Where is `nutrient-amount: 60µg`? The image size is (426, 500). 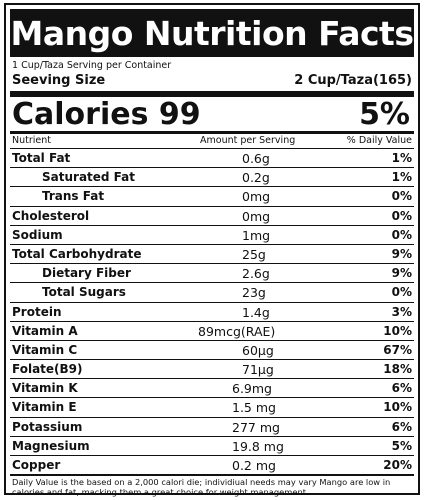 nutrient-amount: 60µg is located at coordinates (258, 350).